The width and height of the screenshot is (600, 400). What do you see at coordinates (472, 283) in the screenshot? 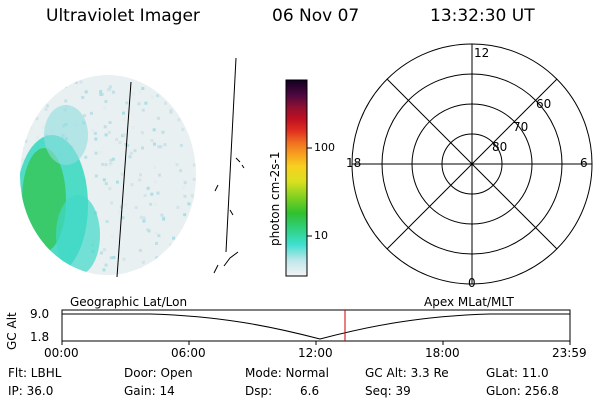
I see `mlt-label-0: 0` at bounding box center [472, 283].